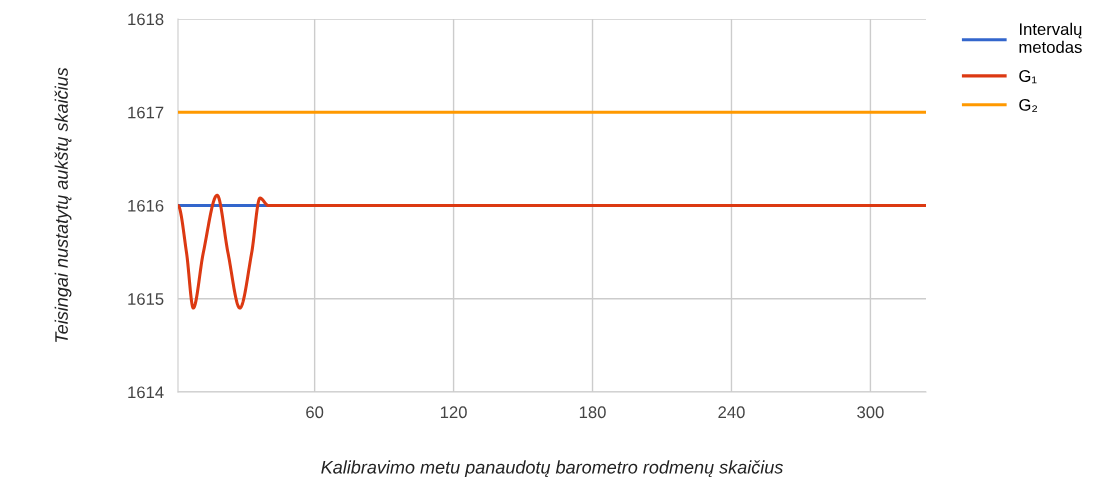 Image resolution: width=1117 pixels, height=477 pixels. Describe the element at coordinates (552, 468) in the screenshot. I see `x-axis-title: Kalibravimo metu panaudotų barometro rodmenų skaičius` at that location.